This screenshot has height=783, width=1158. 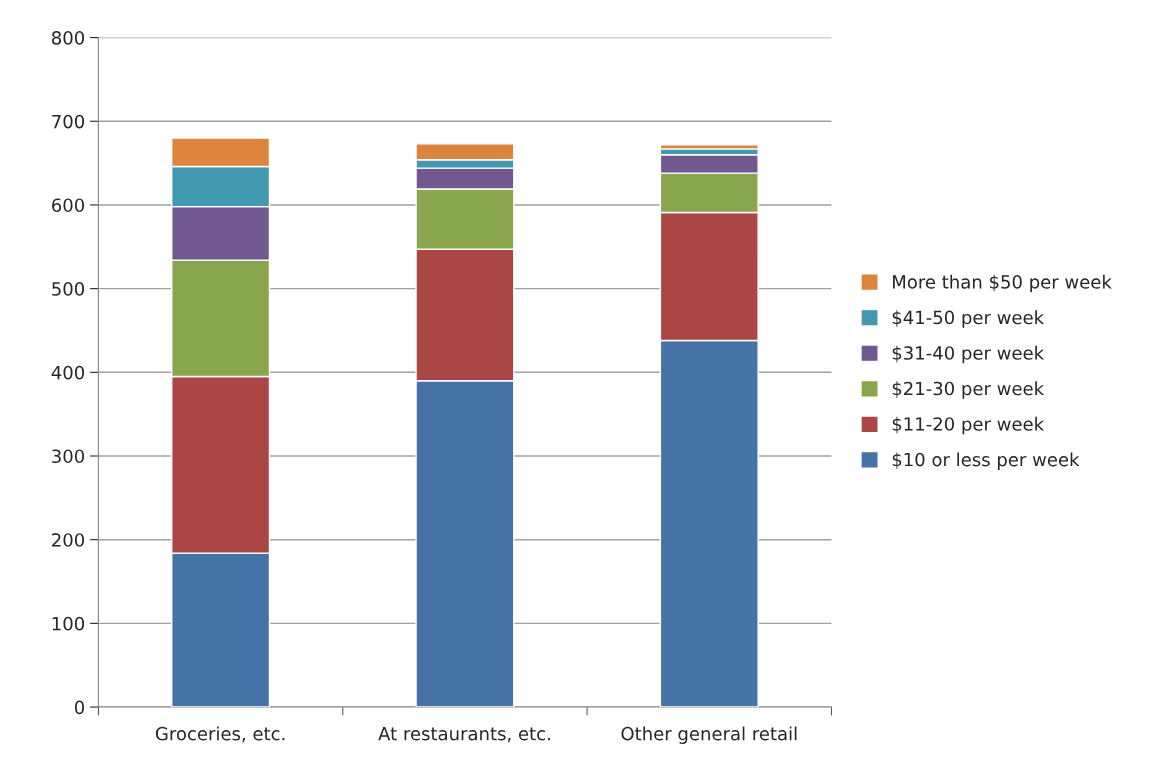 What do you see at coordinates (68, 540) in the screenshot?
I see `y-tick-label: 200` at bounding box center [68, 540].